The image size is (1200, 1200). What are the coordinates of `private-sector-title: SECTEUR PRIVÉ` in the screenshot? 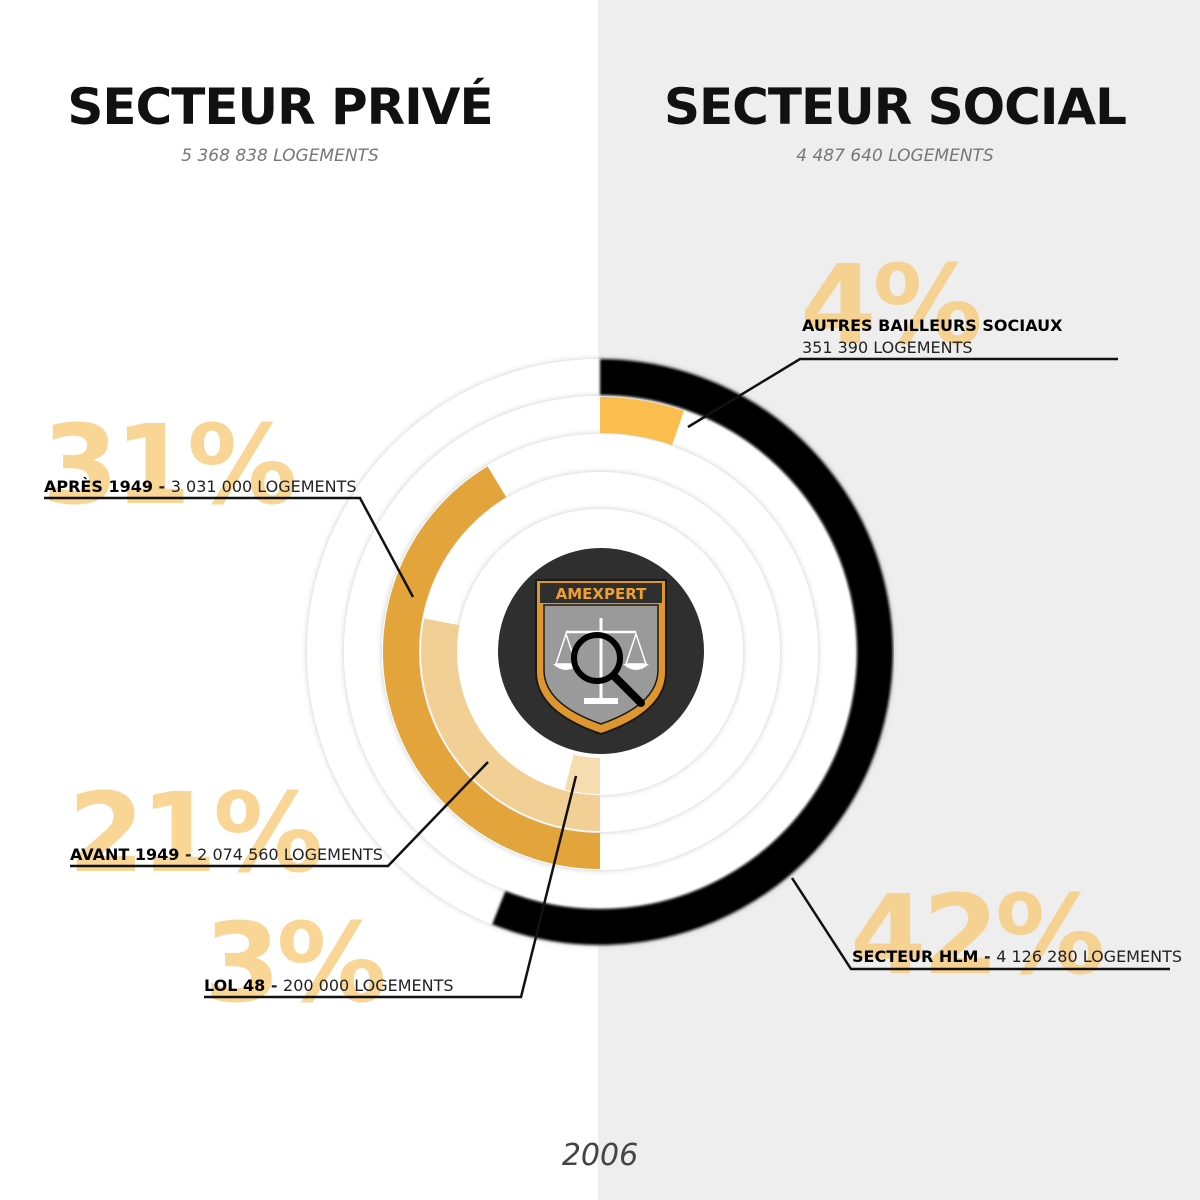 It's located at (280, 107).